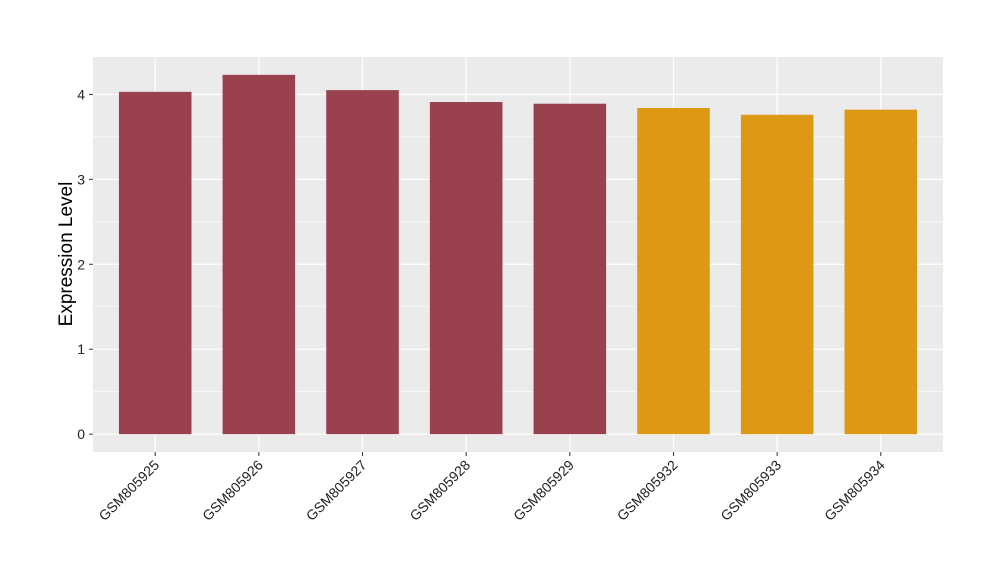 This screenshot has height=585, width=1000. What do you see at coordinates (466, 268) in the screenshot?
I see `bar-GSM805928` at bounding box center [466, 268].